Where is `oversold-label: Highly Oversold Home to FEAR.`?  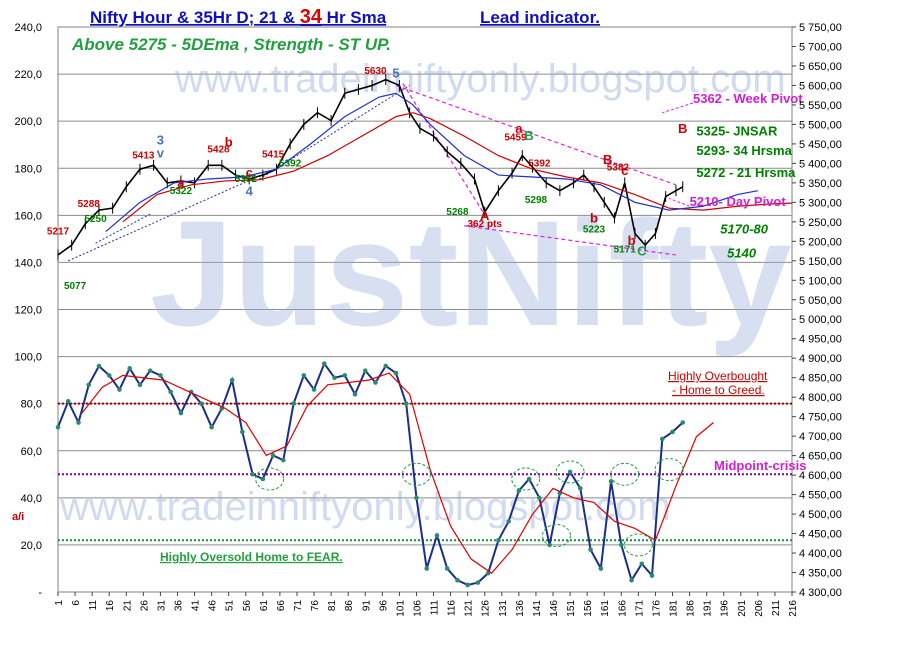
oversold-label: Highly Oversold Home to FEAR. is located at coordinates (251, 557).